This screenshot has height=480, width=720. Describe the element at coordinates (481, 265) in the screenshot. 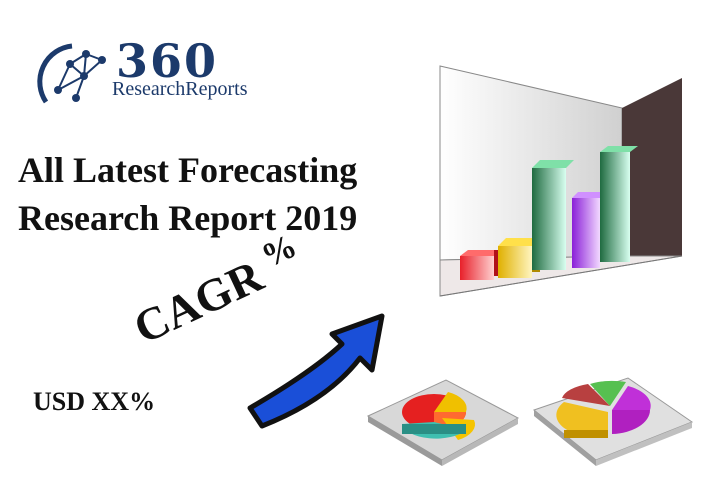

I see `bar-red` at that location.